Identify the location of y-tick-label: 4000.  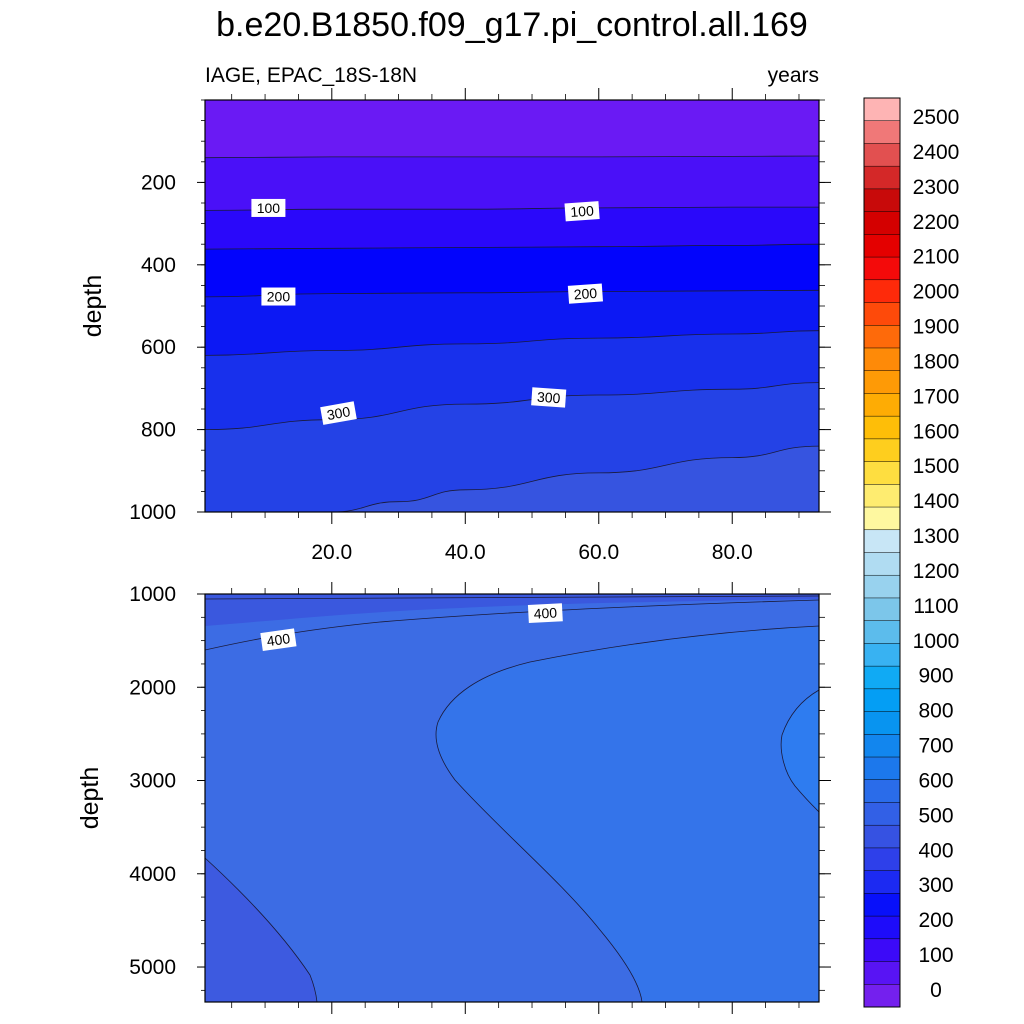
(152, 874).